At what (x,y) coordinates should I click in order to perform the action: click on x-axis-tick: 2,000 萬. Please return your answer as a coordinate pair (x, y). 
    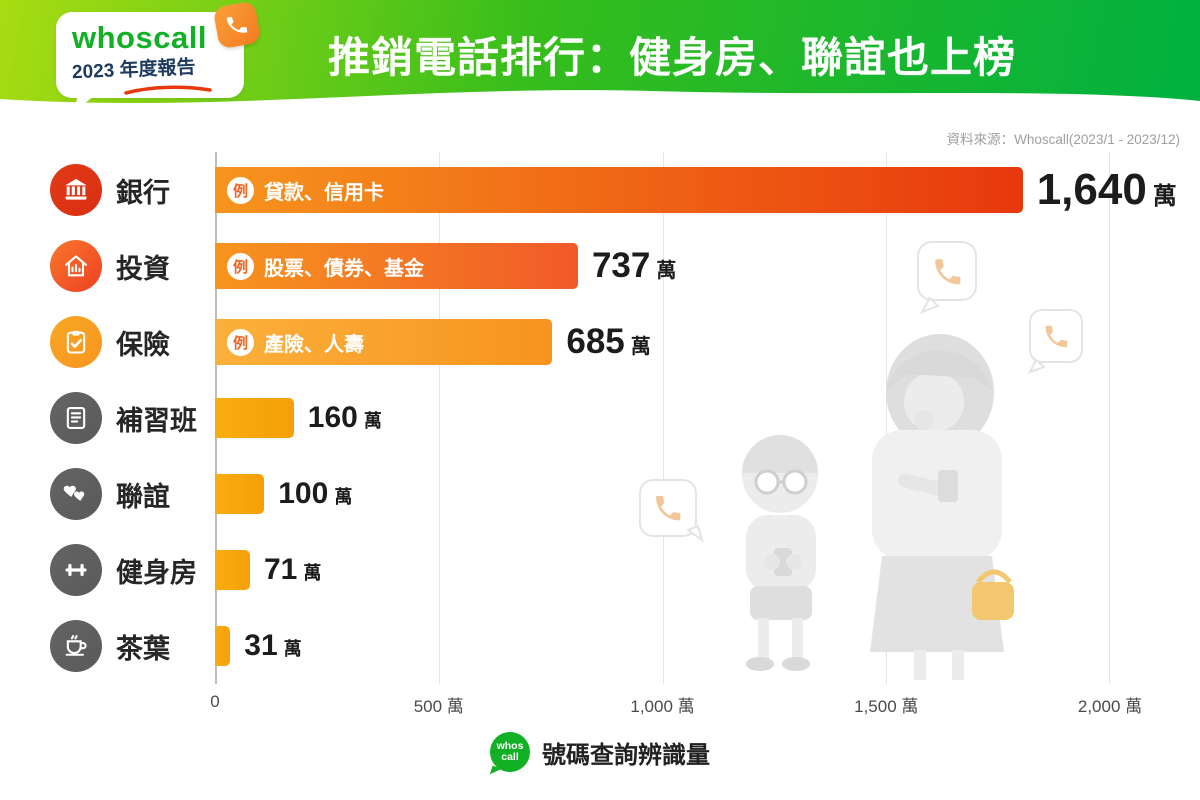
    Looking at the image, I should click on (1110, 706).